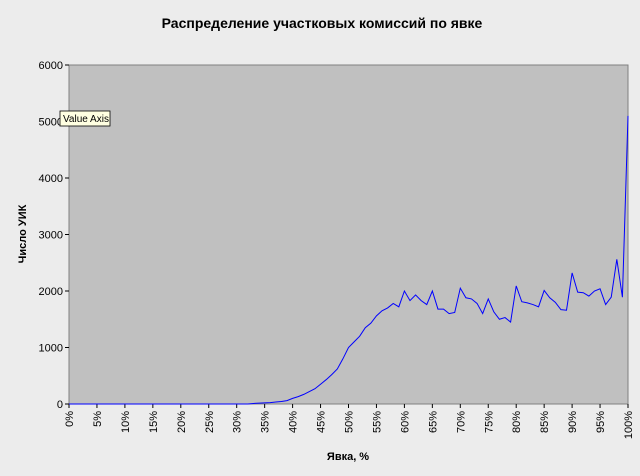 Image resolution: width=640 pixels, height=476 pixels. Describe the element at coordinates (98, 419) in the screenshot. I see `x-tick-label: 5%` at that location.